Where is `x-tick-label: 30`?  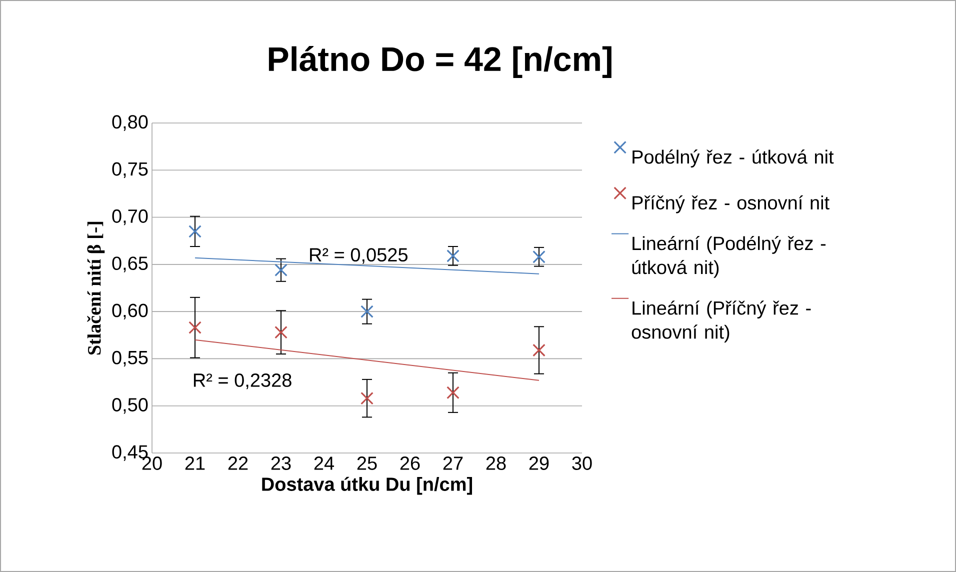
x-tick-label: 30 is located at coordinates (582, 463).